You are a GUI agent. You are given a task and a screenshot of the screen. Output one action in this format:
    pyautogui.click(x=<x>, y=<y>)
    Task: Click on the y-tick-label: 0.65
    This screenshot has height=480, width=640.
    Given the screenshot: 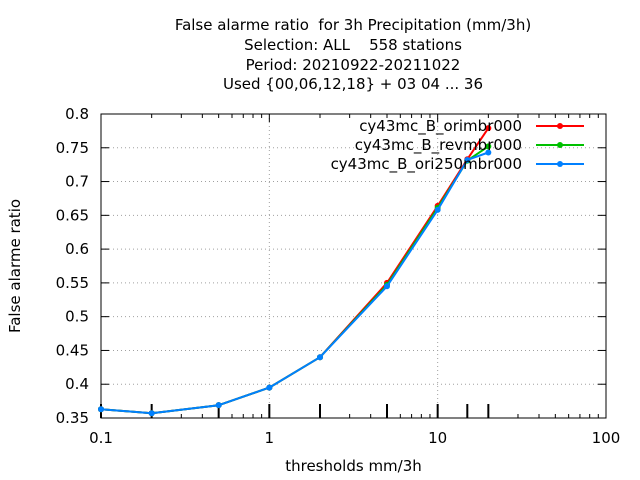 What is the action you would take?
    pyautogui.click(x=72, y=215)
    